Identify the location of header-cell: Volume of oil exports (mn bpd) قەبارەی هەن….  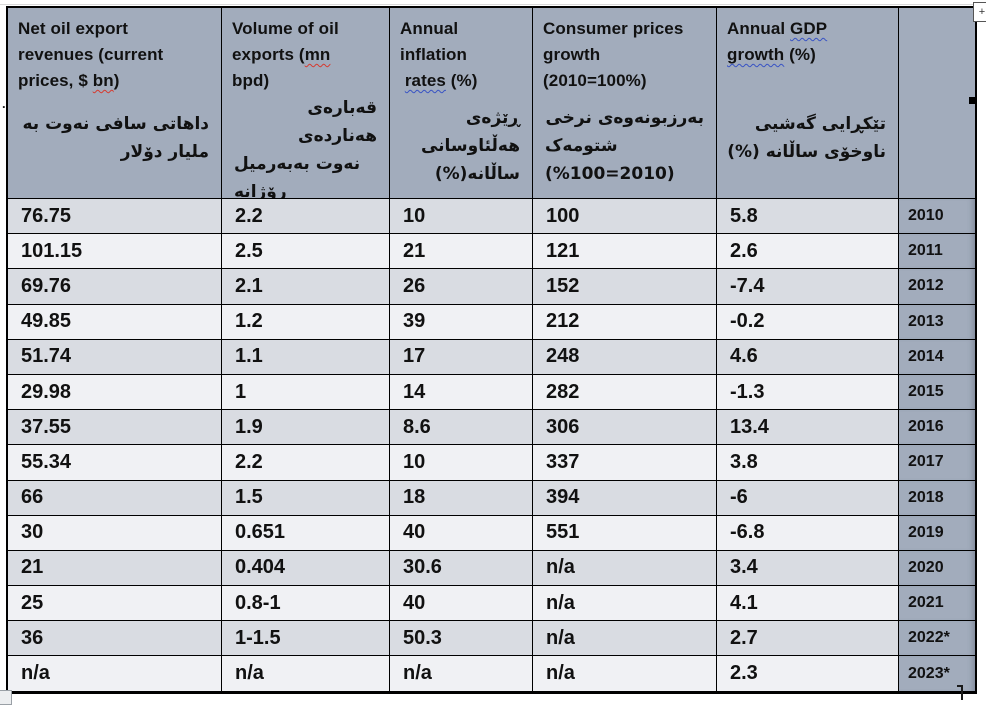
(306, 103).